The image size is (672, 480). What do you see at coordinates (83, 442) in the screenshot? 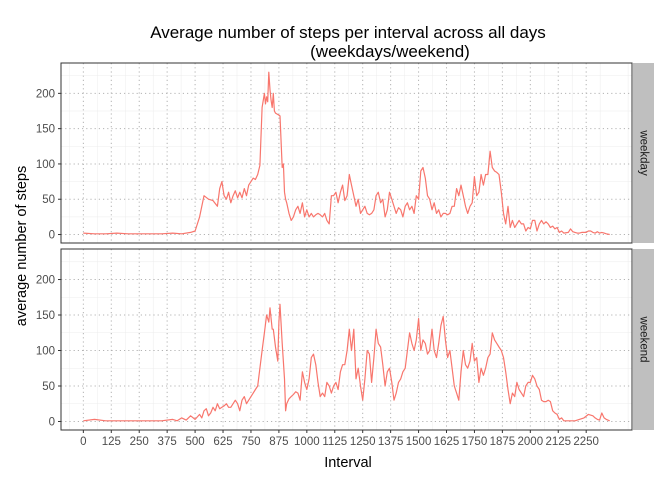
I see `x-tick-label: 0` at bounding box center [83, 442].